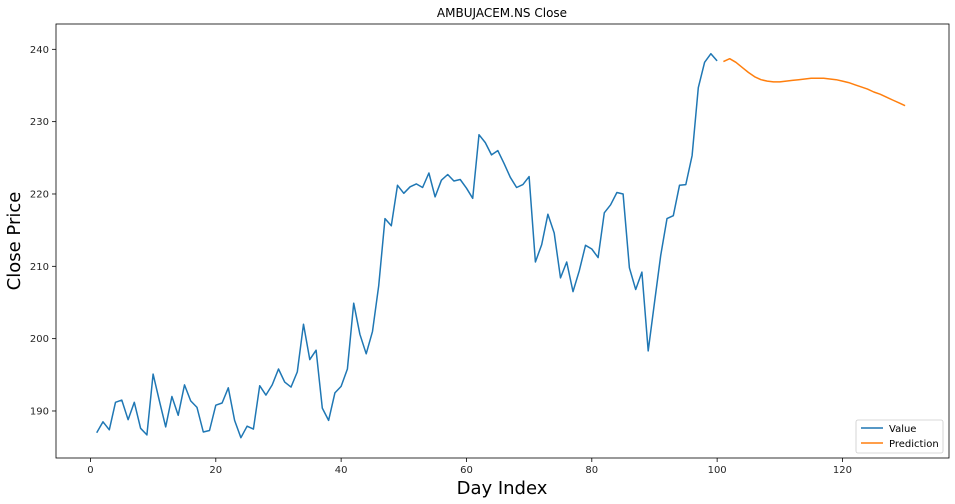 The width and height of the screenshot is (955, 504). Describe the element at coordinates (39, 50) in the screenshot. I see `y-tick-label: 240` at that location.